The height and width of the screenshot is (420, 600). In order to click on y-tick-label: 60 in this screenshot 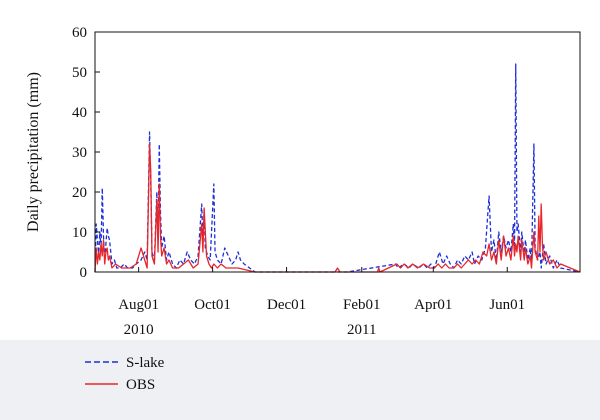, I will do `click(79, 33)`.